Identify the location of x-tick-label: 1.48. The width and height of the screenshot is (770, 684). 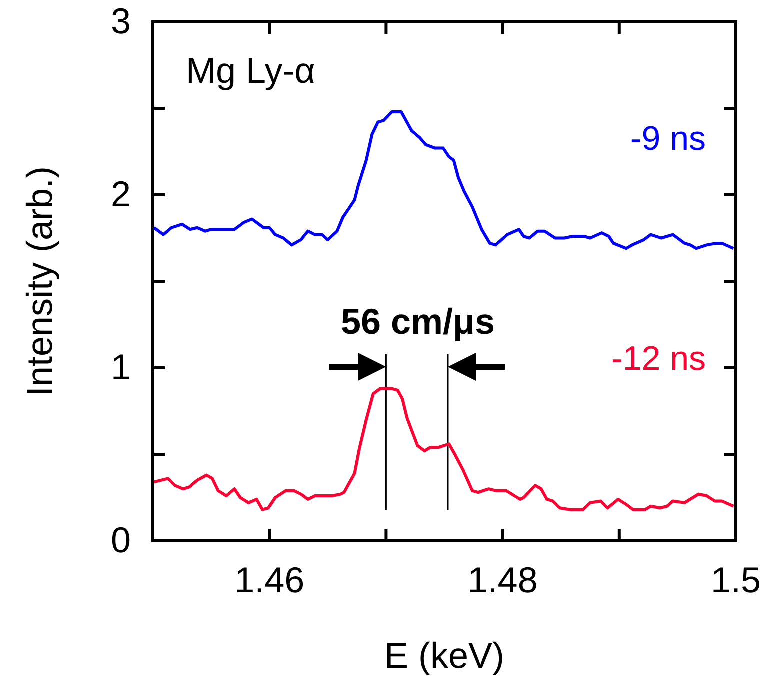
(503, 580).